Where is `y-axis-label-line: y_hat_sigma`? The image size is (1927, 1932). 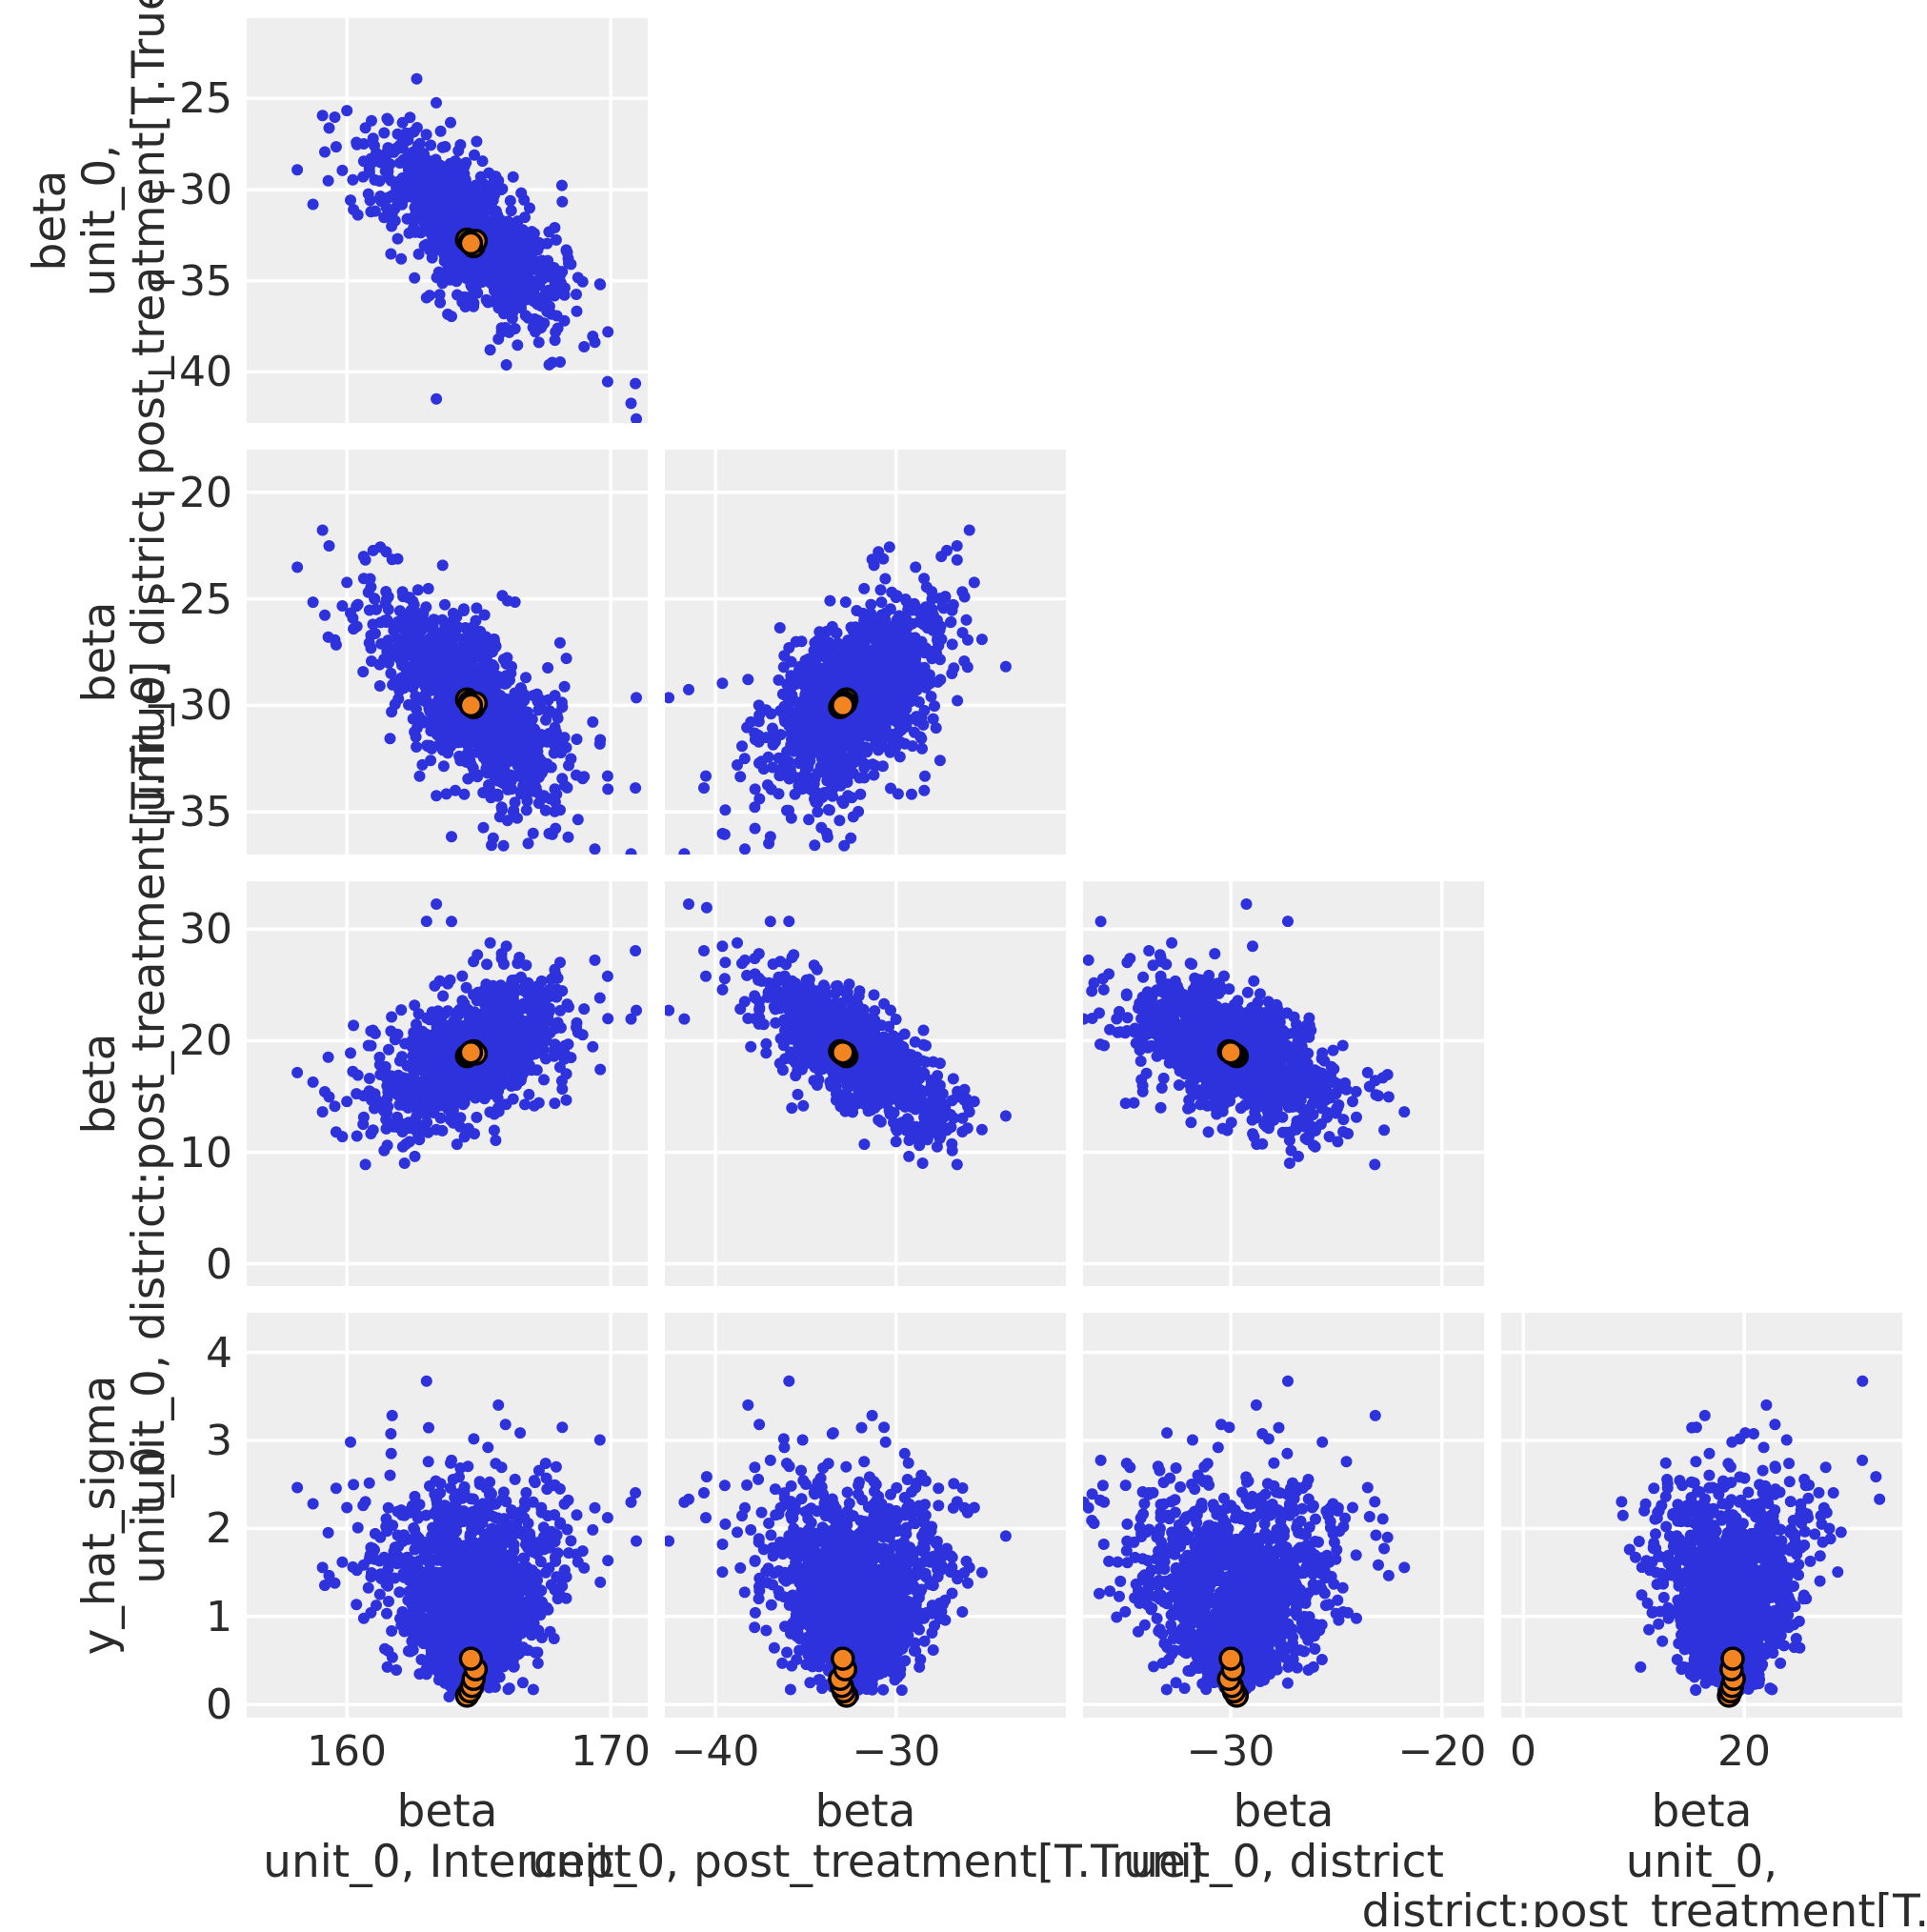
y-axis-label-line: y_hat_sigma is located at coordinates (100, 1516).